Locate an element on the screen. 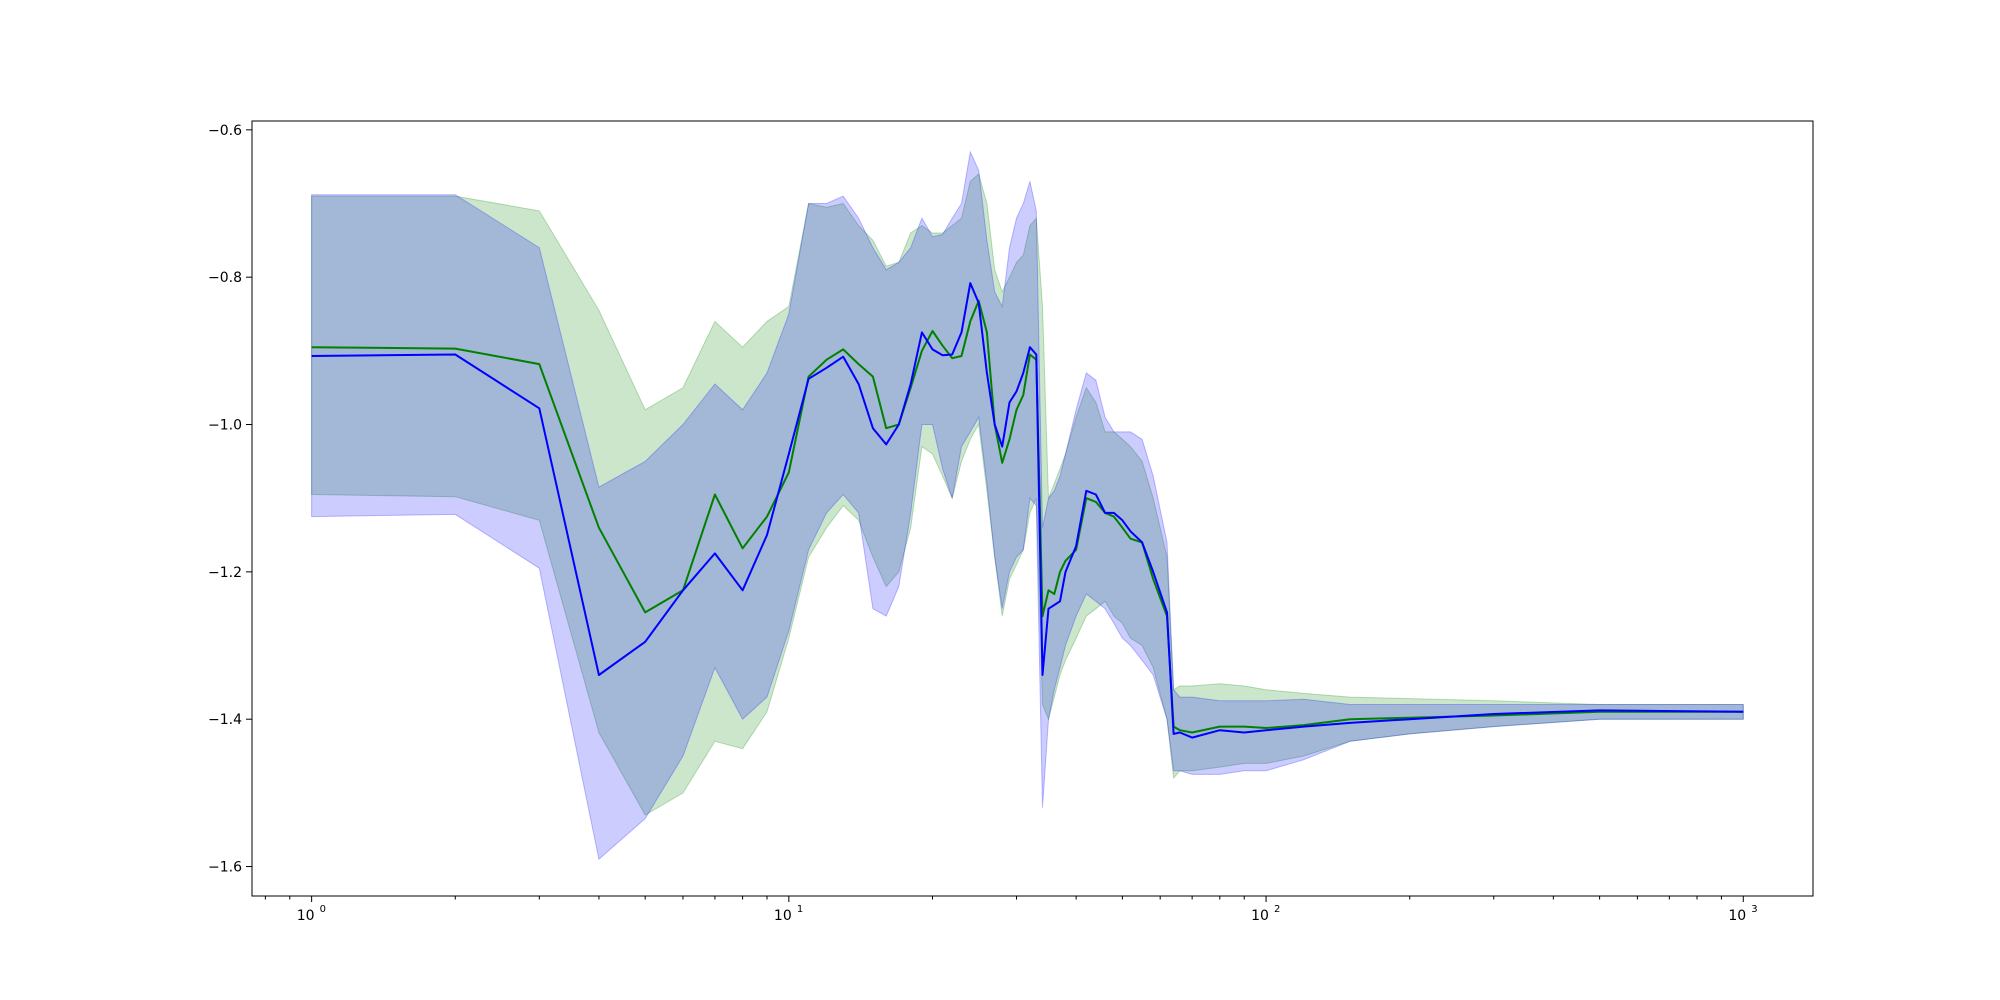 This screenshot has width=2000, height=1000. y-tick-label: −1.6 is located at coordinates (225, 868).